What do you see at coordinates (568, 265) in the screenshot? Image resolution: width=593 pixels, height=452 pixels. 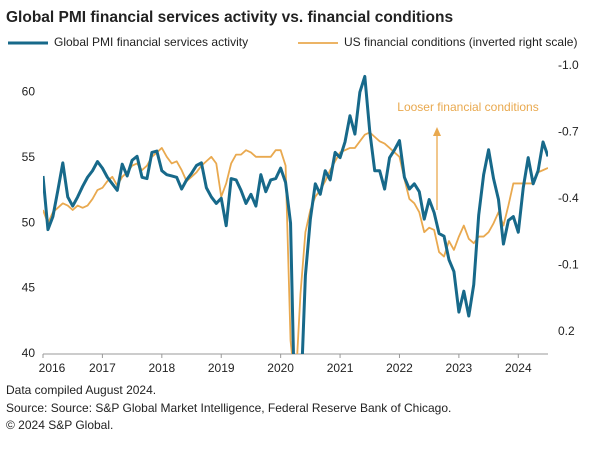 I see `y2-tick-label: -0.1` at bounding box center [568, 265].